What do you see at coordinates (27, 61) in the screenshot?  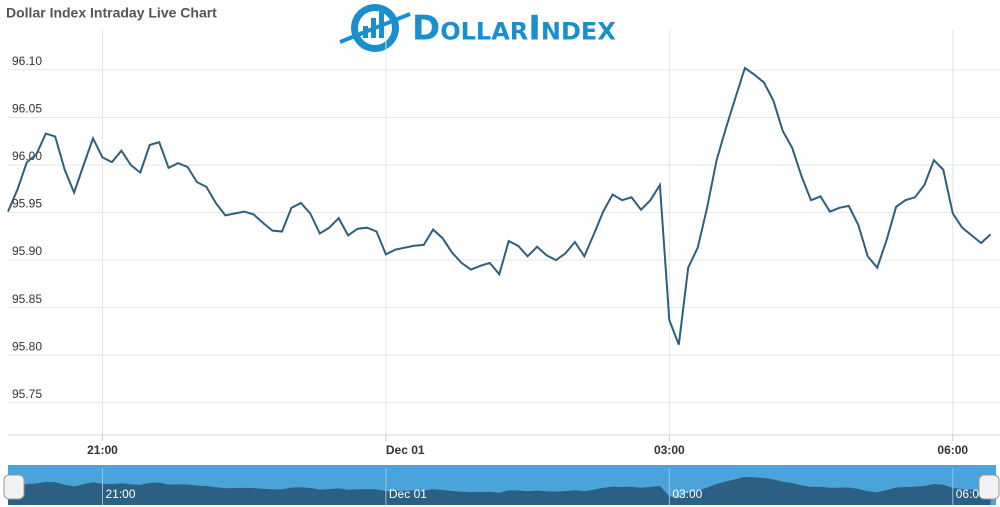 I see `y-tick-label: 96.10` at bounding box center [27, 61].